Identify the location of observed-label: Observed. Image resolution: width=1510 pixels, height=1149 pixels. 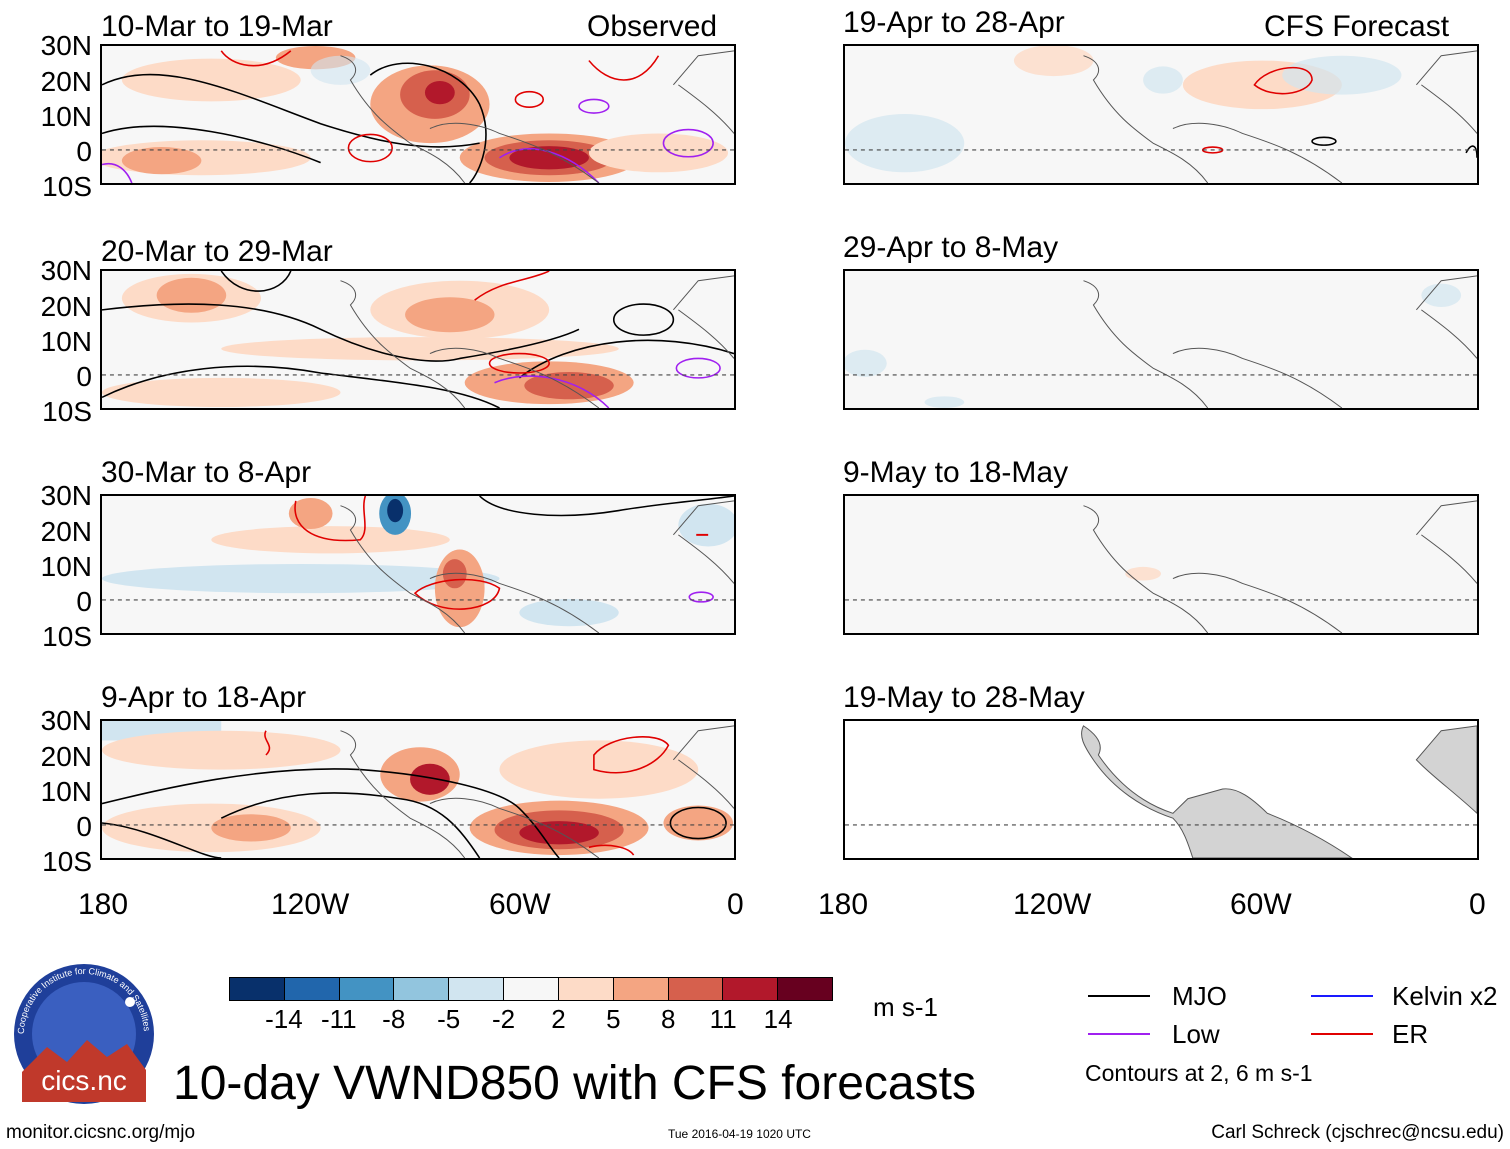
(652, 26).